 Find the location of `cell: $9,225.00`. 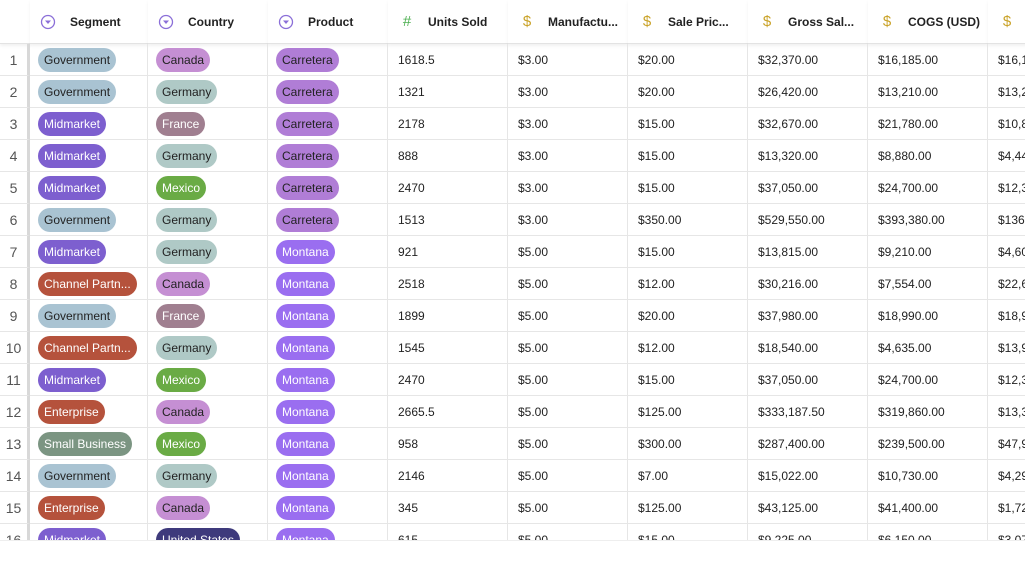

cell: $9,225.00 is located at coordinates (808, 532).